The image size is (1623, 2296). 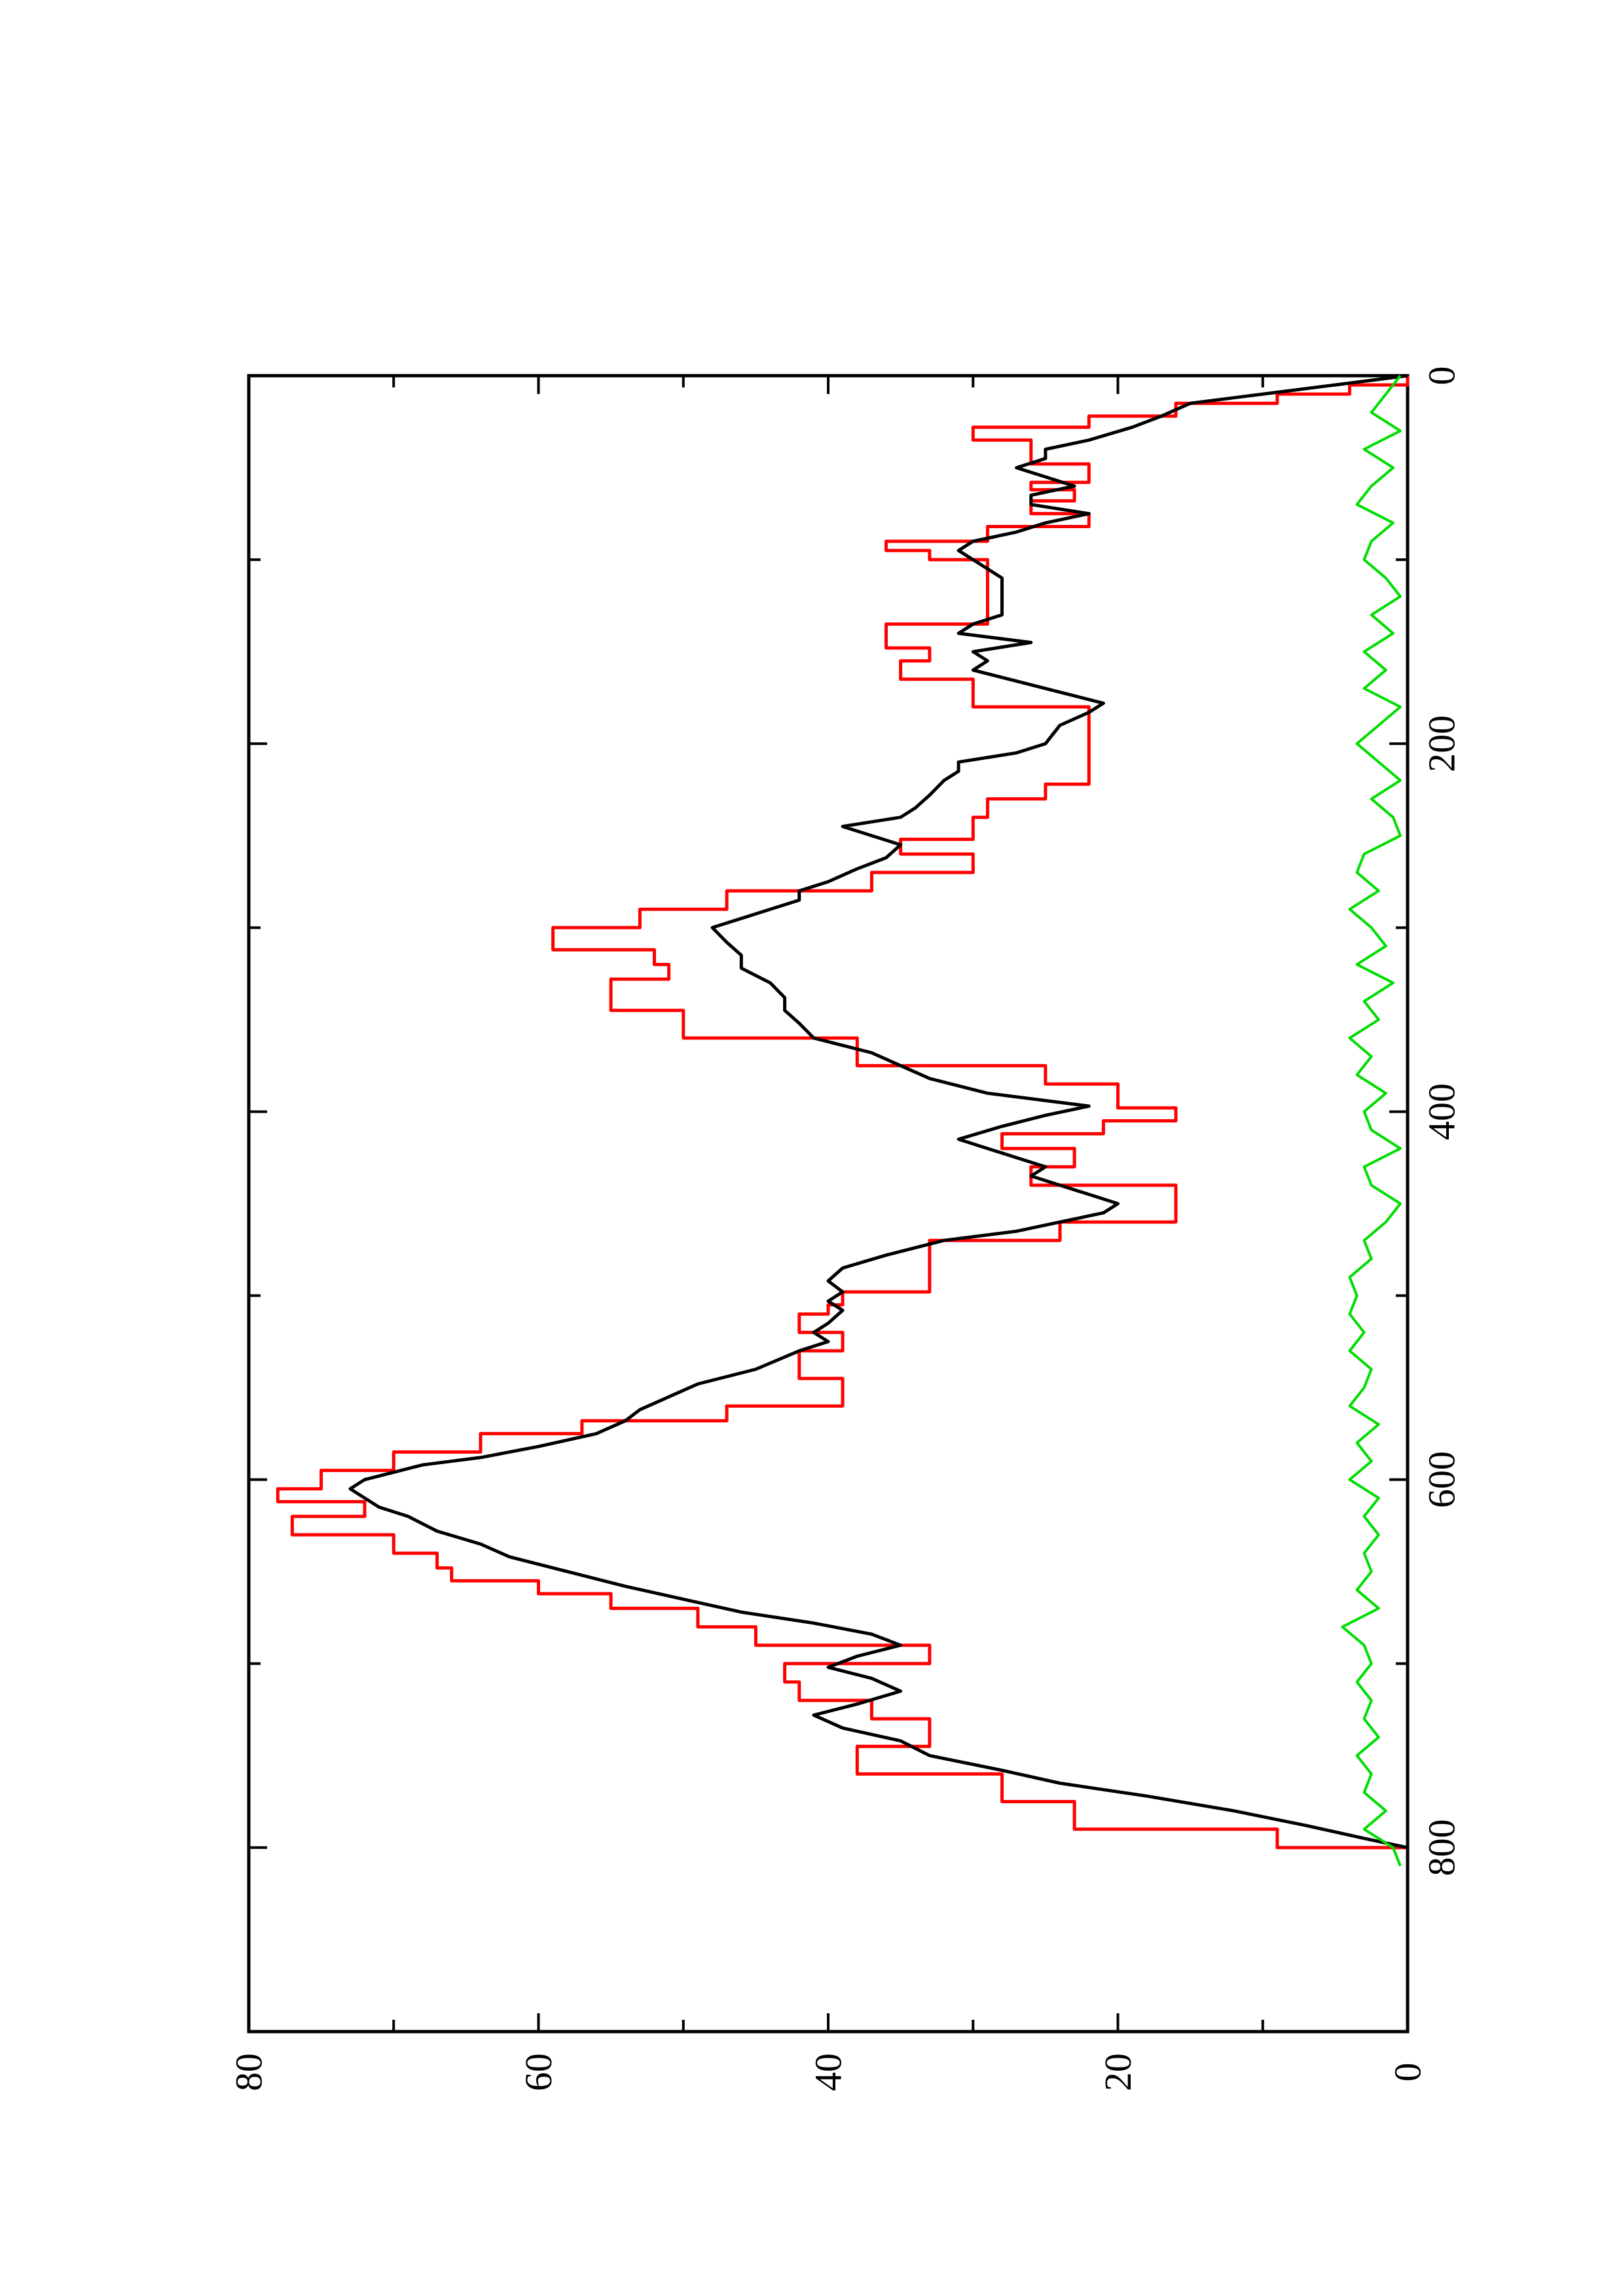 I want to click on y-tick-label: 80, so click(x=249, y=2072).